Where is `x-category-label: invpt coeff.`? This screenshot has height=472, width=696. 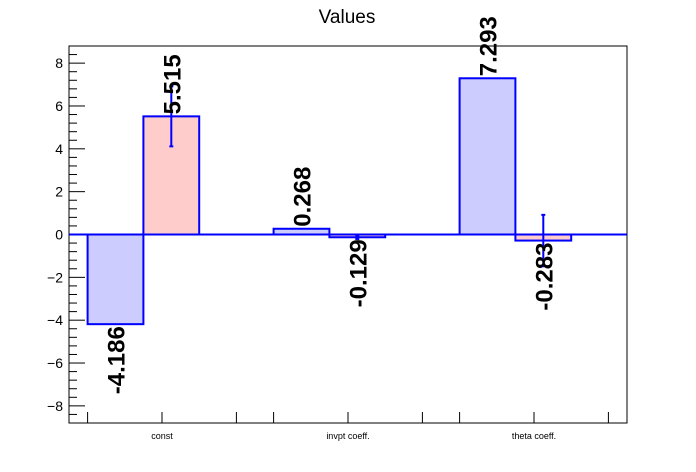
x-category-label: invpt coeff. is located at coordinates (347, 436).